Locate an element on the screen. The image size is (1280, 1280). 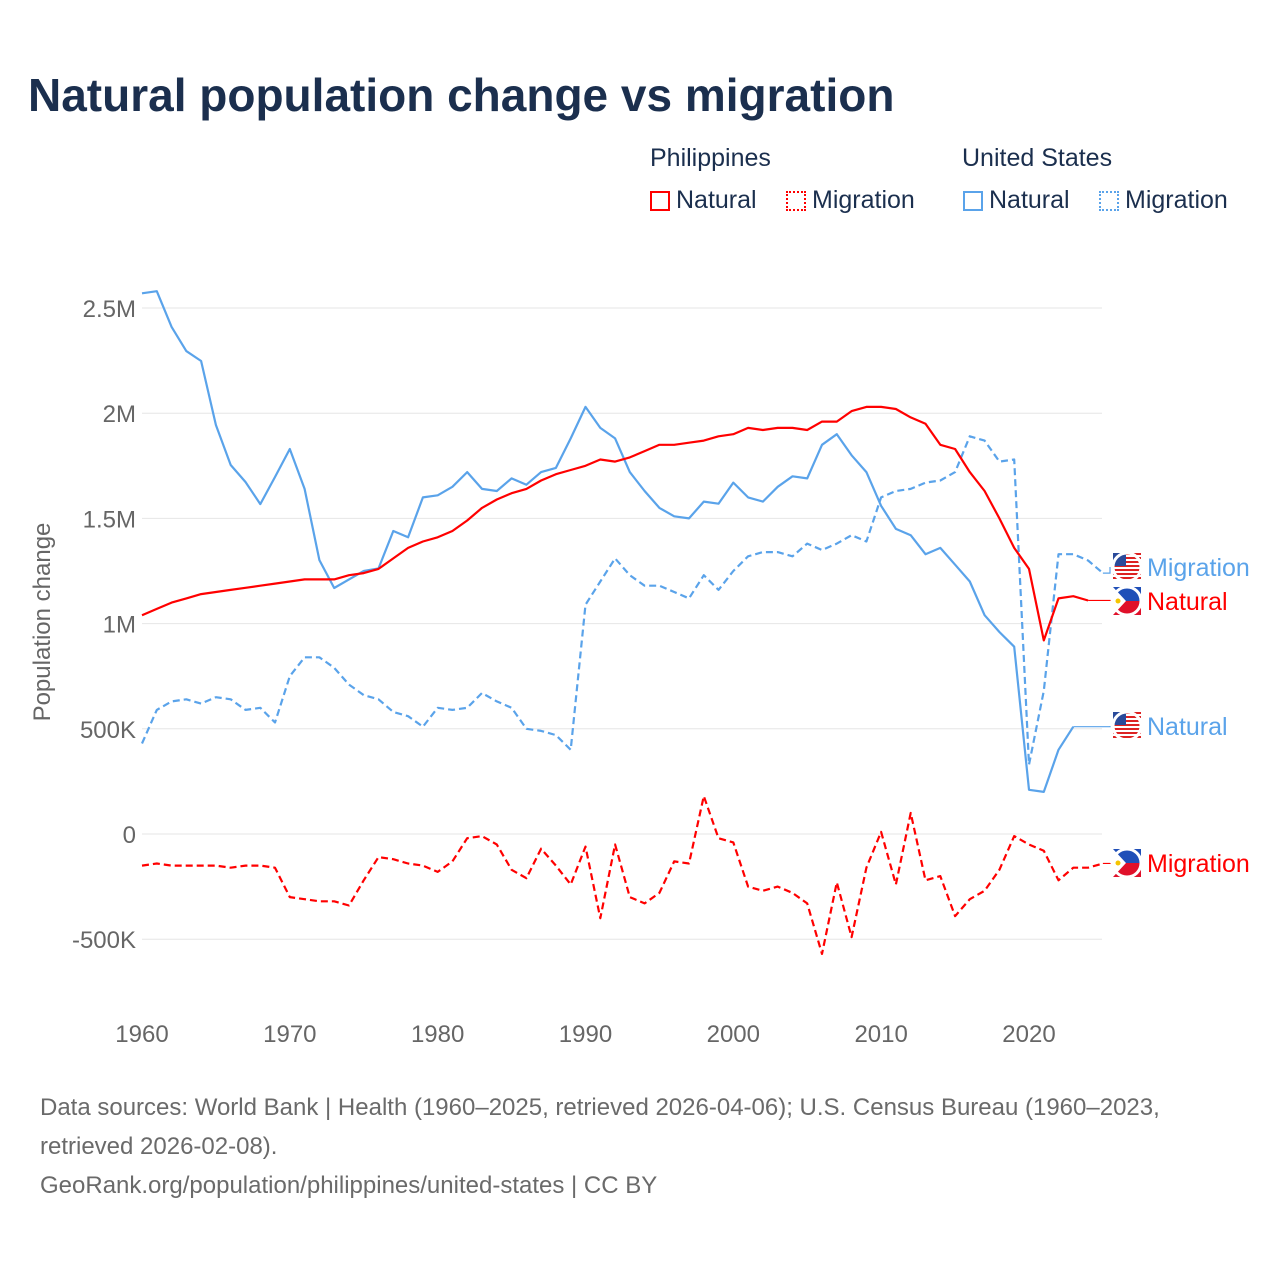
y-axis-label: Population change is located at coordinates (42, 622).